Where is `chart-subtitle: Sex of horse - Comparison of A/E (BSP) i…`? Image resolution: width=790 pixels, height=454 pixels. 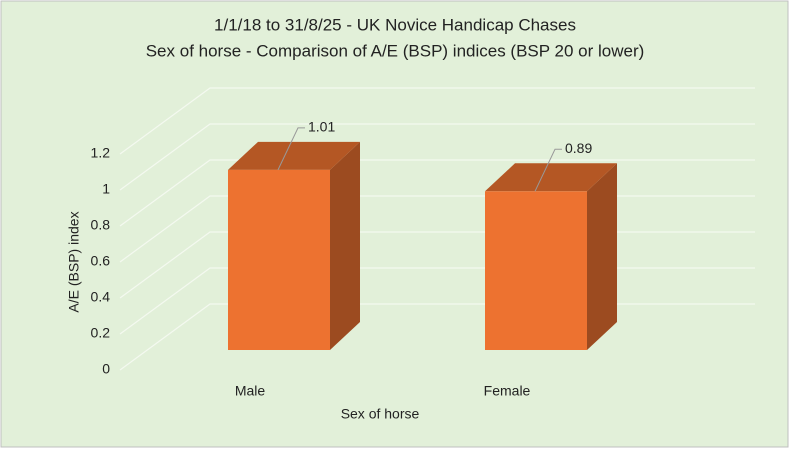 chart-subtitle: Sex of horse - Comparison of A/E (BSP) i… is located at coordinates (395, 50).